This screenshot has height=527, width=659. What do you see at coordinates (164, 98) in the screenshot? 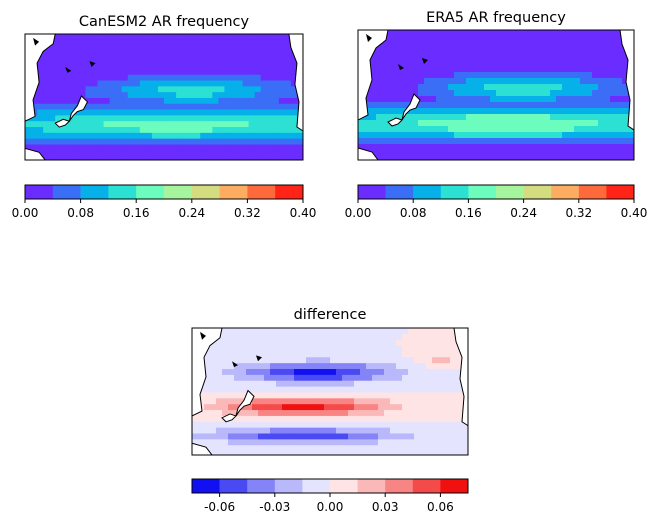
I see `map-panel` at bounding box center [164, 98].